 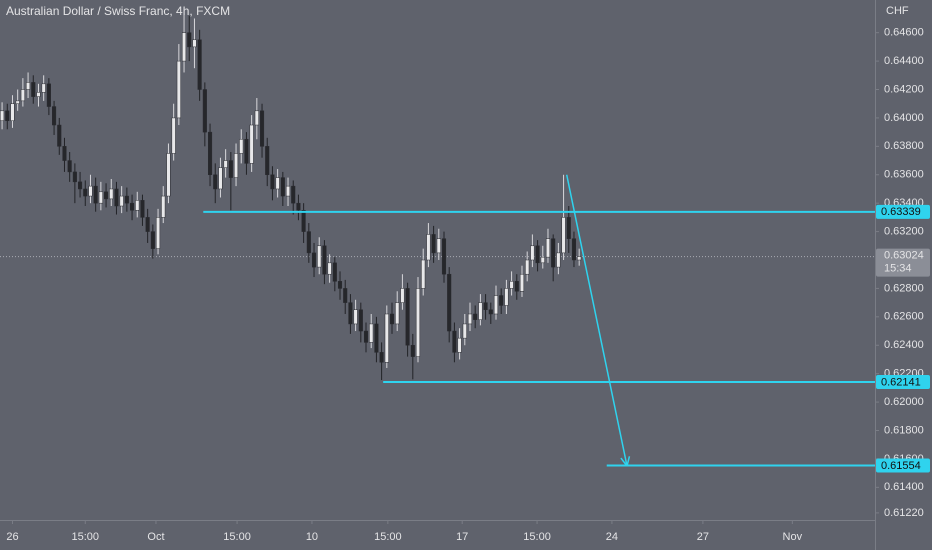 What do you see at coordinates (155, 537) in the screenshot?
I see `x-tick-label: Oct` at bounding box center [155, 537].